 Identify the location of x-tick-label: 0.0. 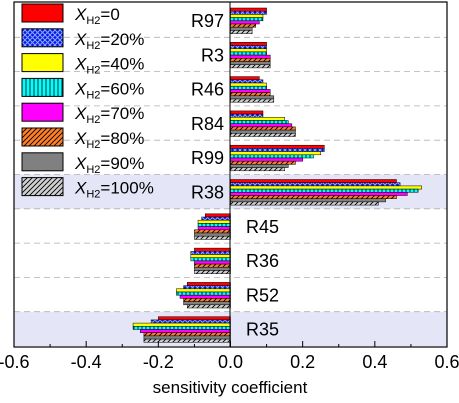
(230, 362).